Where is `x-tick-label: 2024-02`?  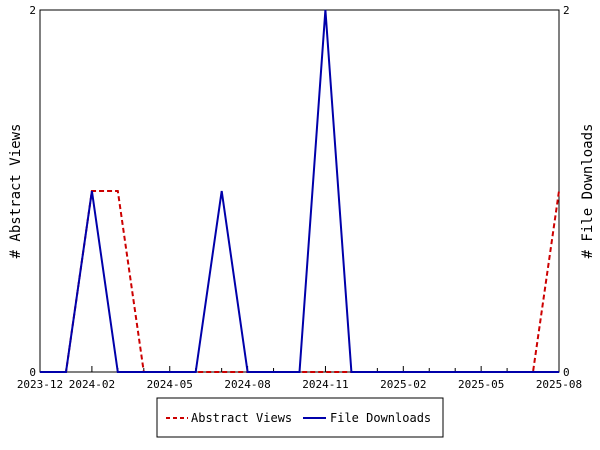 x-tick-label: 2024-02 is located at coordinates (92, 384).